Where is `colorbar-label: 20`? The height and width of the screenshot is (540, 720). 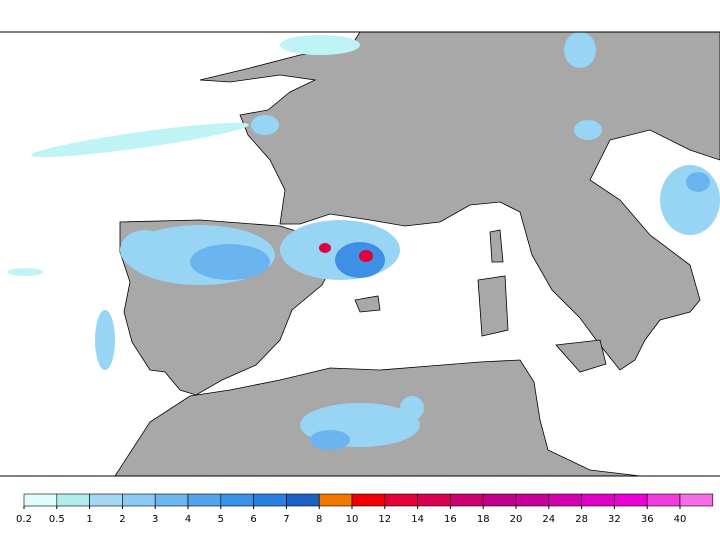
colorbar-label: 20 is located at coordinates (516, 519).